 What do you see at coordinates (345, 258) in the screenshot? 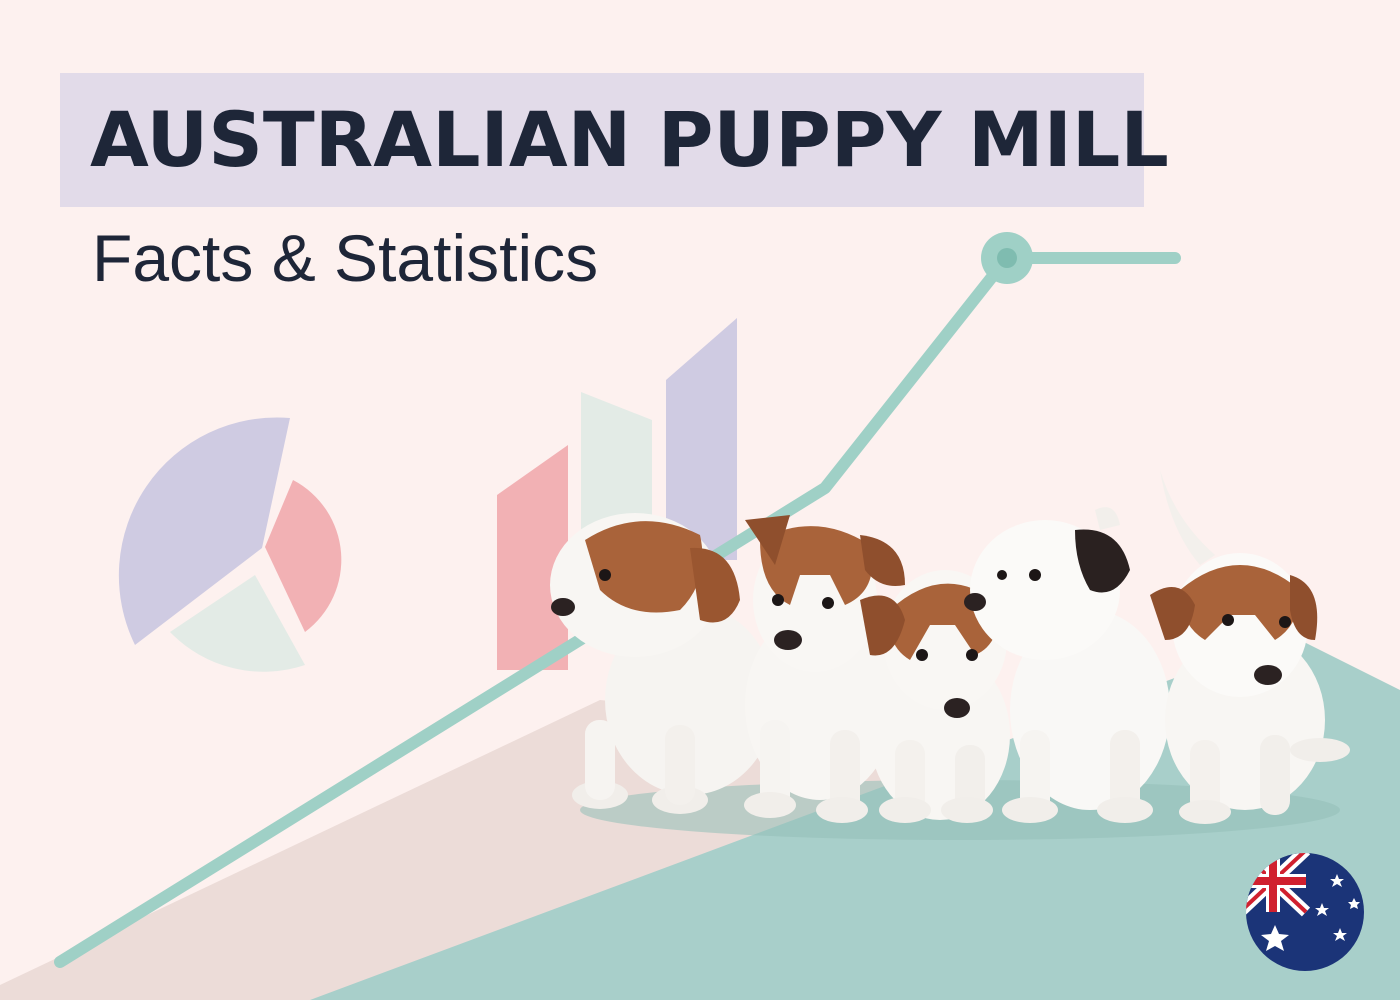
I see `page-subtitle: Facts & Statistics` at bounding box center [345, 258].